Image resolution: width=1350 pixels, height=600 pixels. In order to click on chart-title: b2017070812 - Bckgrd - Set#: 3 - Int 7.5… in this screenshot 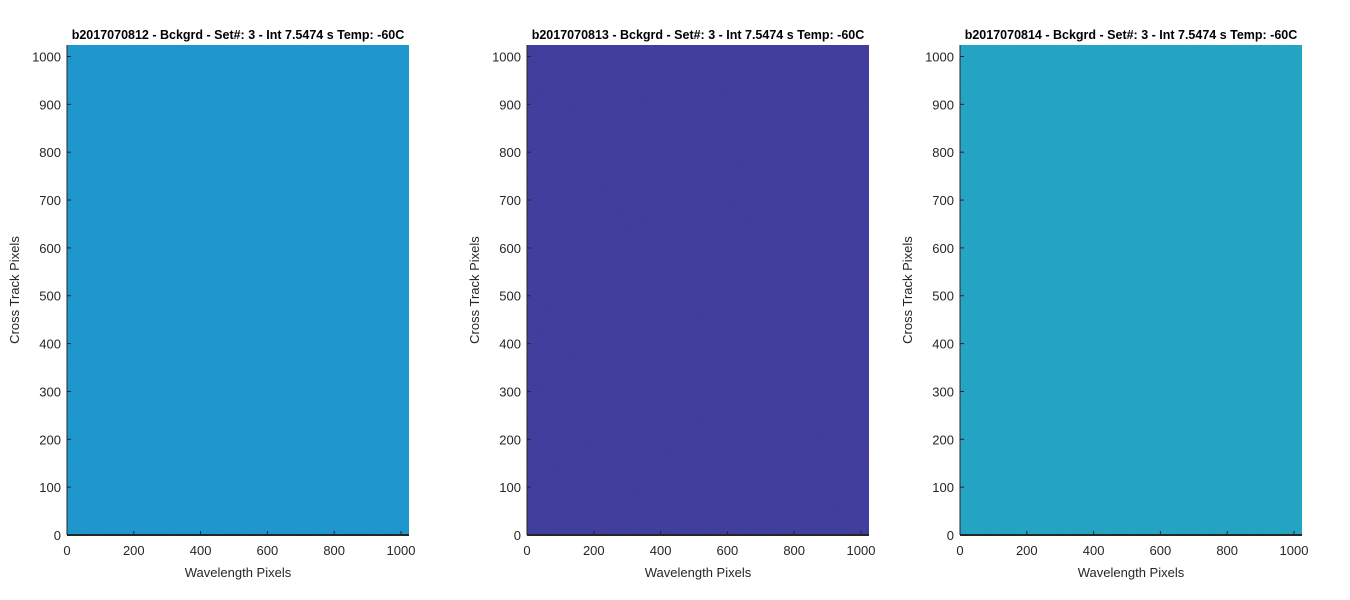, I will do `click(238, 35)`.